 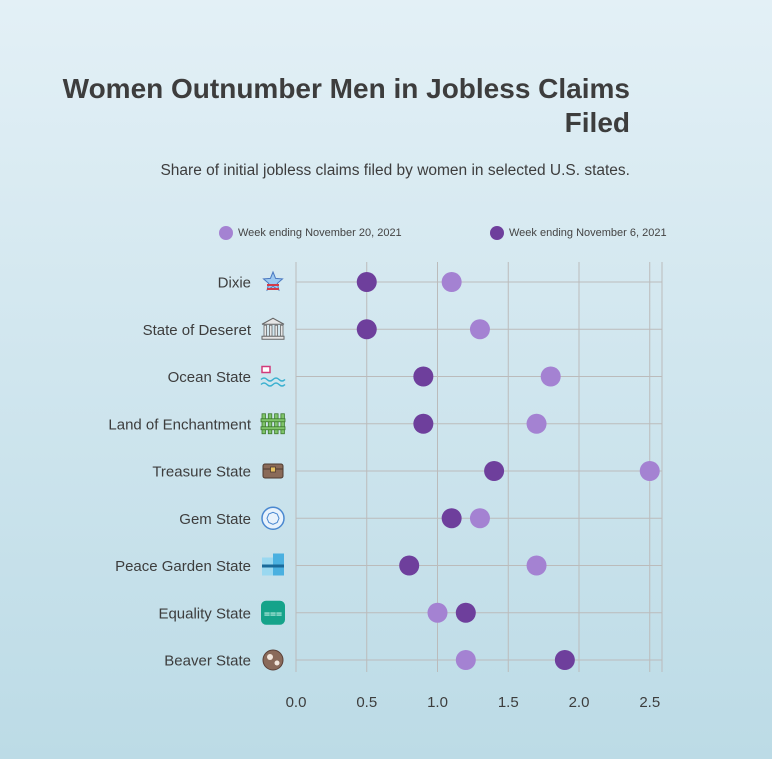 What do you see at coordinates (320, 233) in the screenshot?
I see `legend-label-nov20: Week ending November 20, 2021` at bounding box center [320, 233].